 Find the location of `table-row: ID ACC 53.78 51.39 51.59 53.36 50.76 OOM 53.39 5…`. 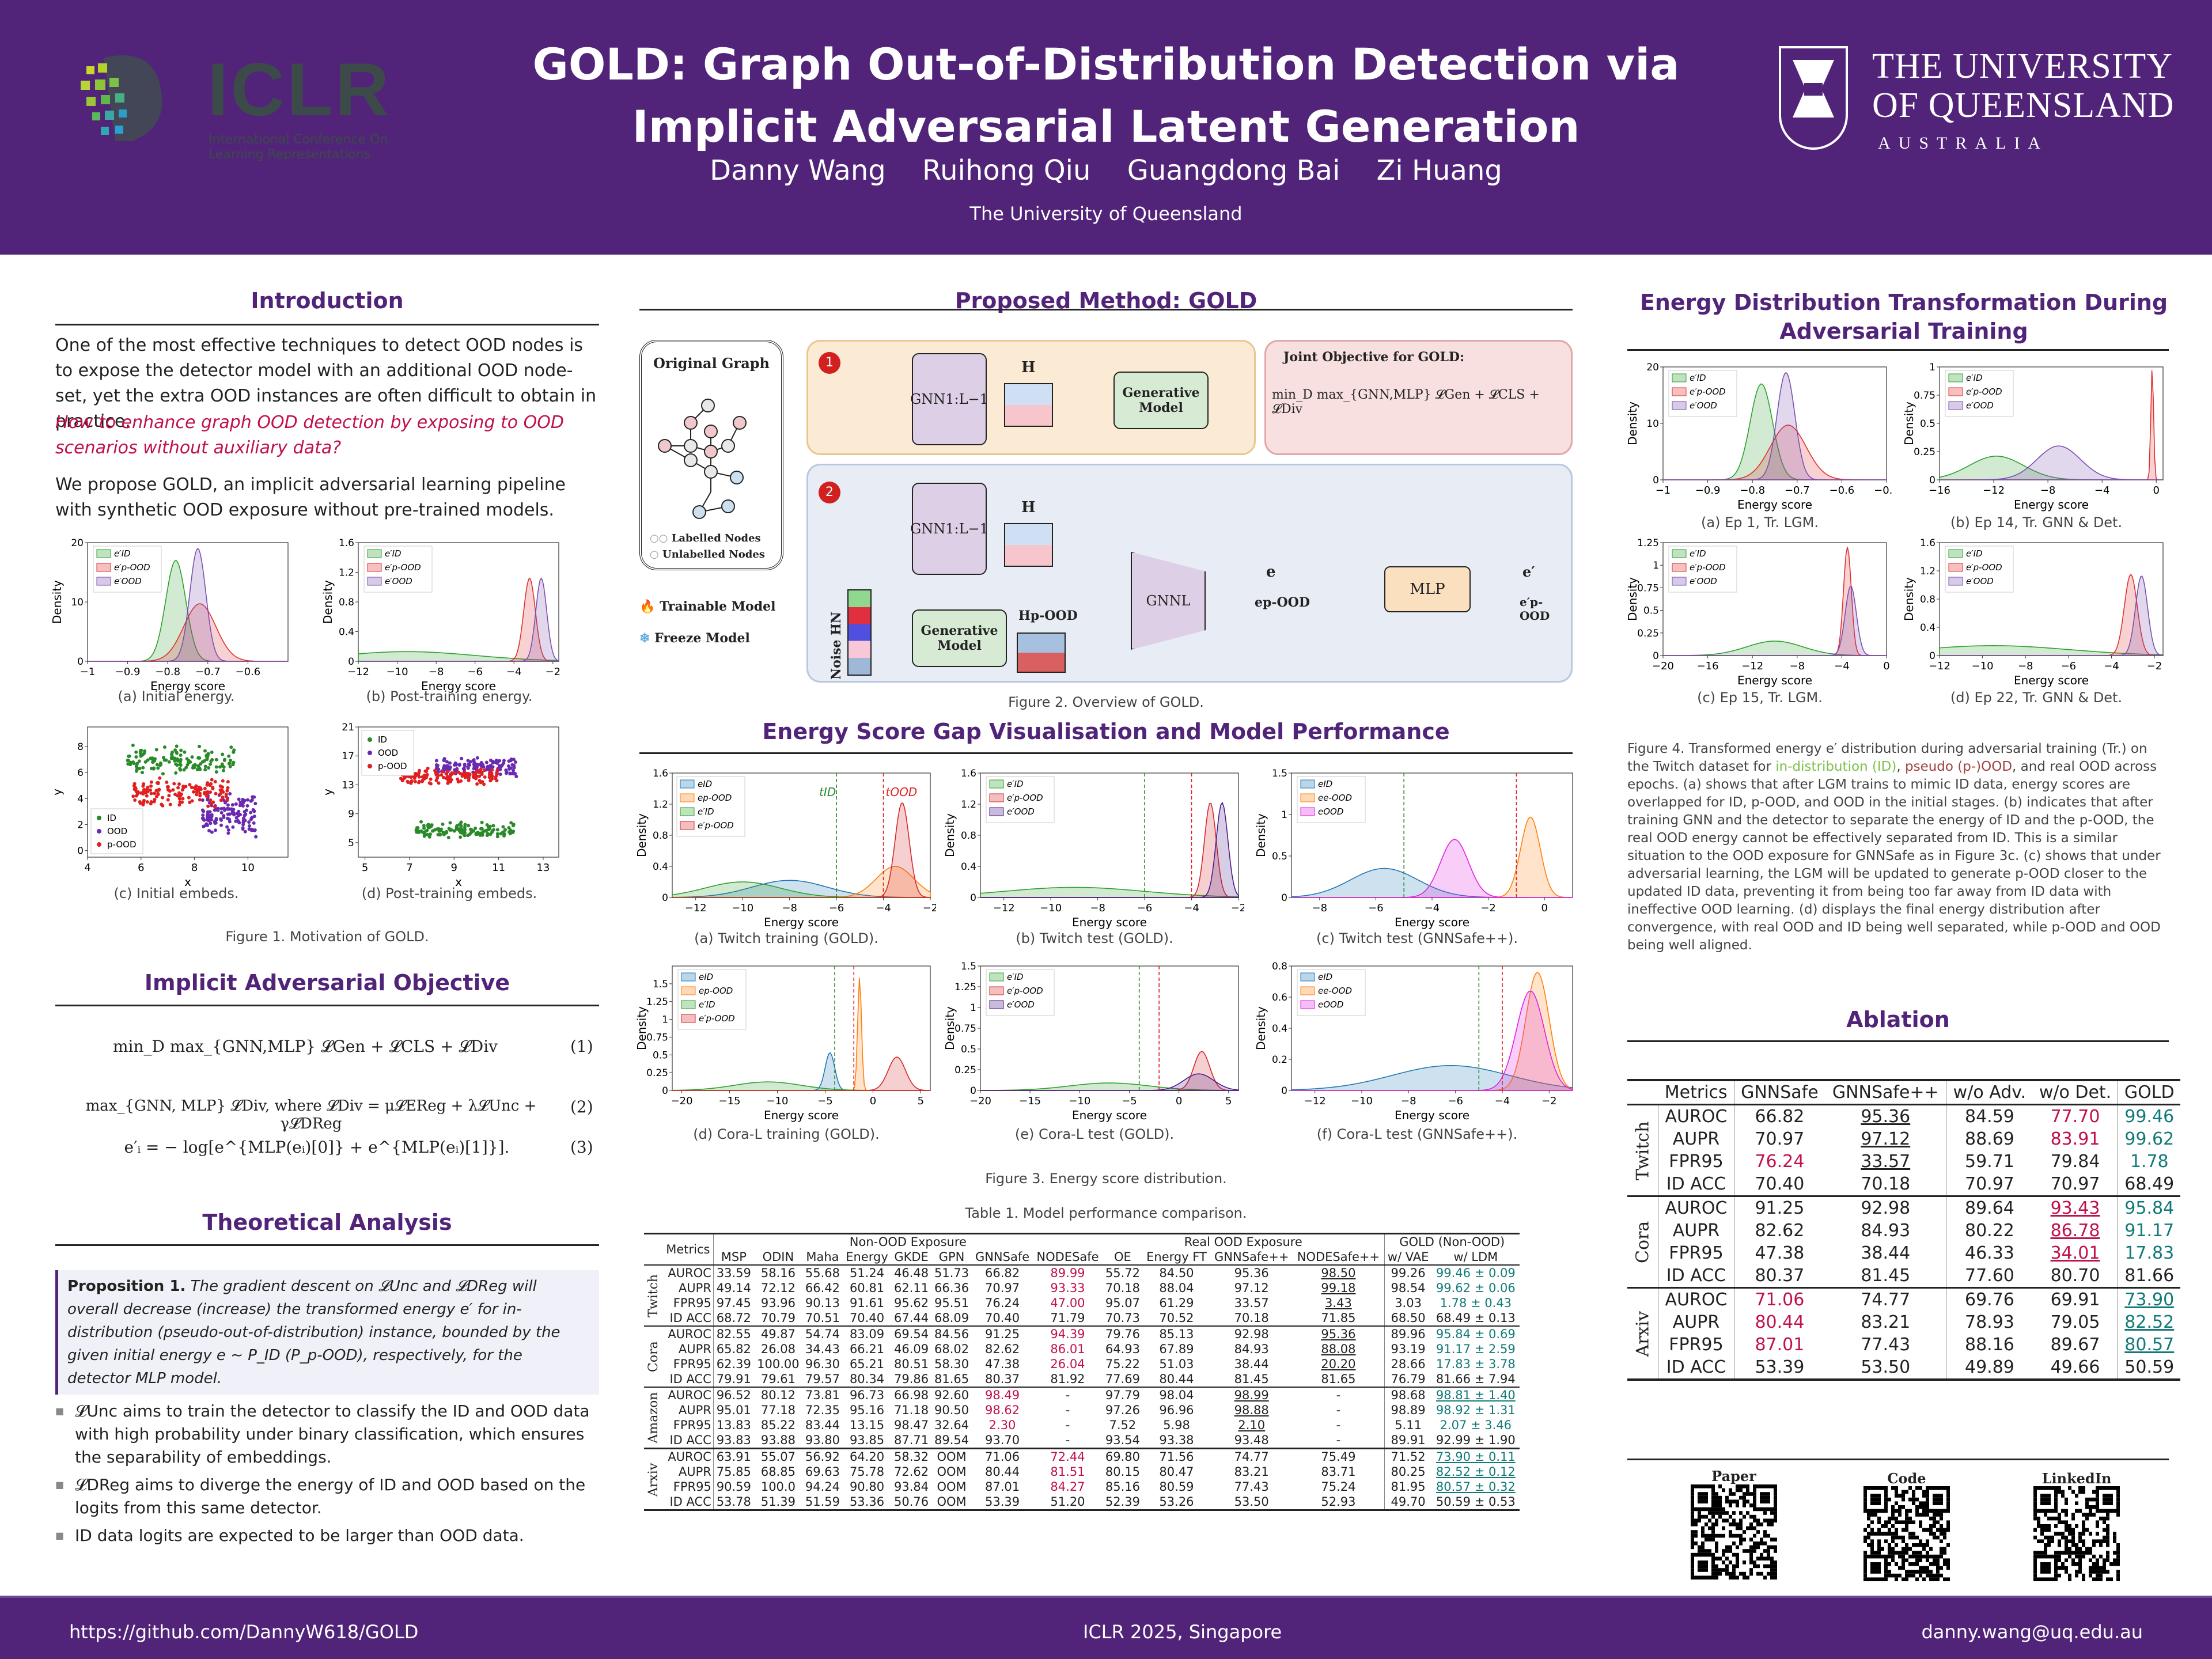

table-row: ID ACC 53.78 51.39 51.59 53.36 50.76 OOM 53.39 5… is located at coordinates (1082, 1502).